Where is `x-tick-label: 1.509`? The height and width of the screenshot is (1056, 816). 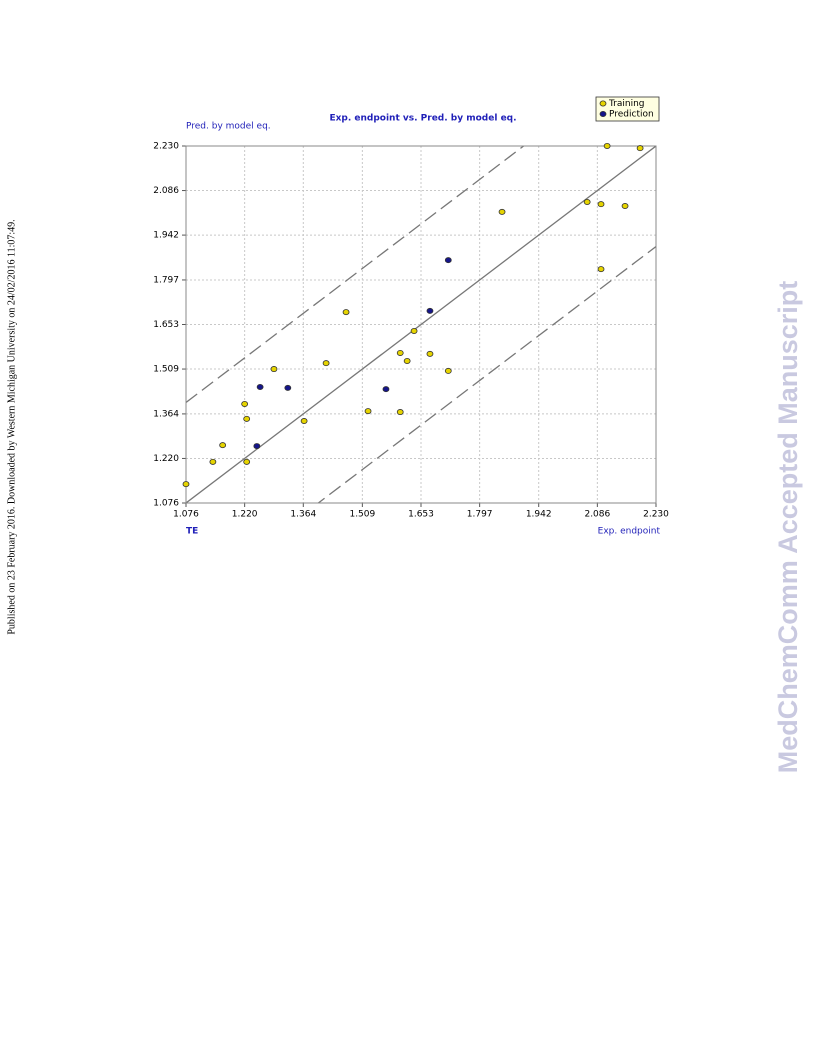
x-tick-label: 1.509 is located at coordinates (362, 515).